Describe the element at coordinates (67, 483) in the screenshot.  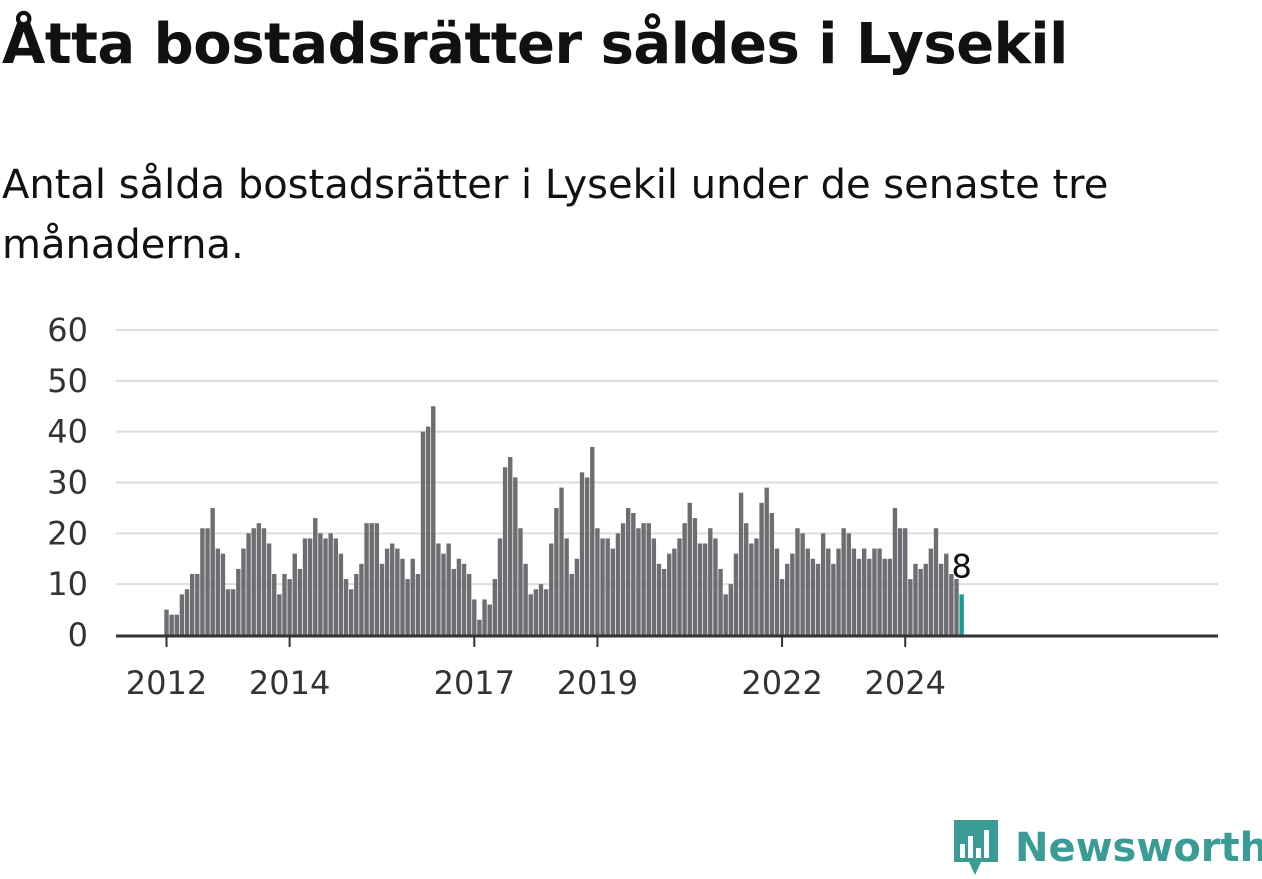
I see `y-tick-label: 30` at that location.